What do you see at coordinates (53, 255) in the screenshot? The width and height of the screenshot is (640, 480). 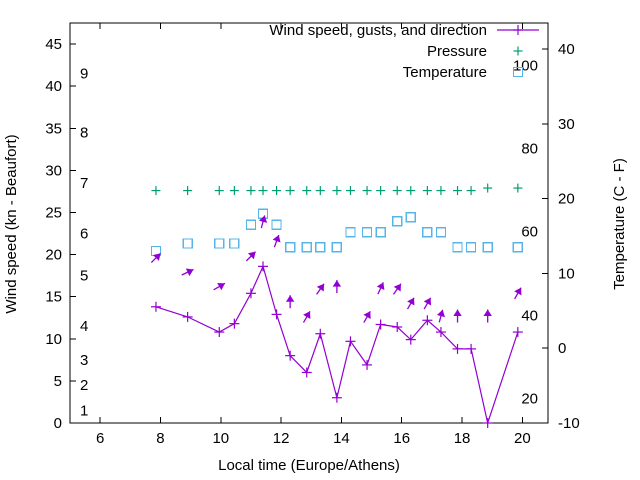 I see `y-tick-label: 20` at bounding box center [53, 255].